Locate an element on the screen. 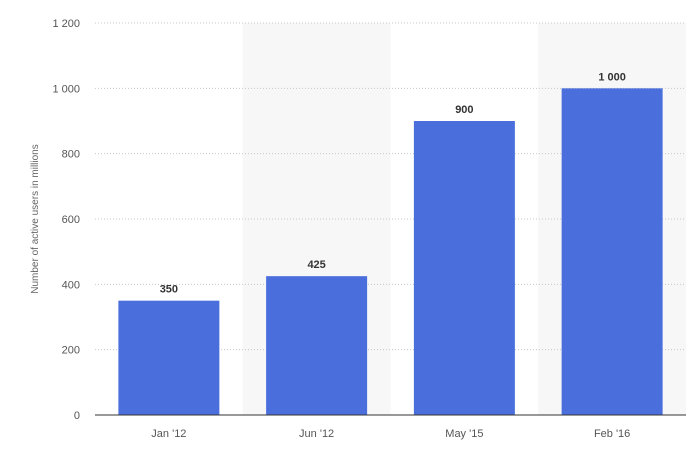 This screenshot has height=459, width=696. data-label: 1 000 is located at coordinates (612, 77).